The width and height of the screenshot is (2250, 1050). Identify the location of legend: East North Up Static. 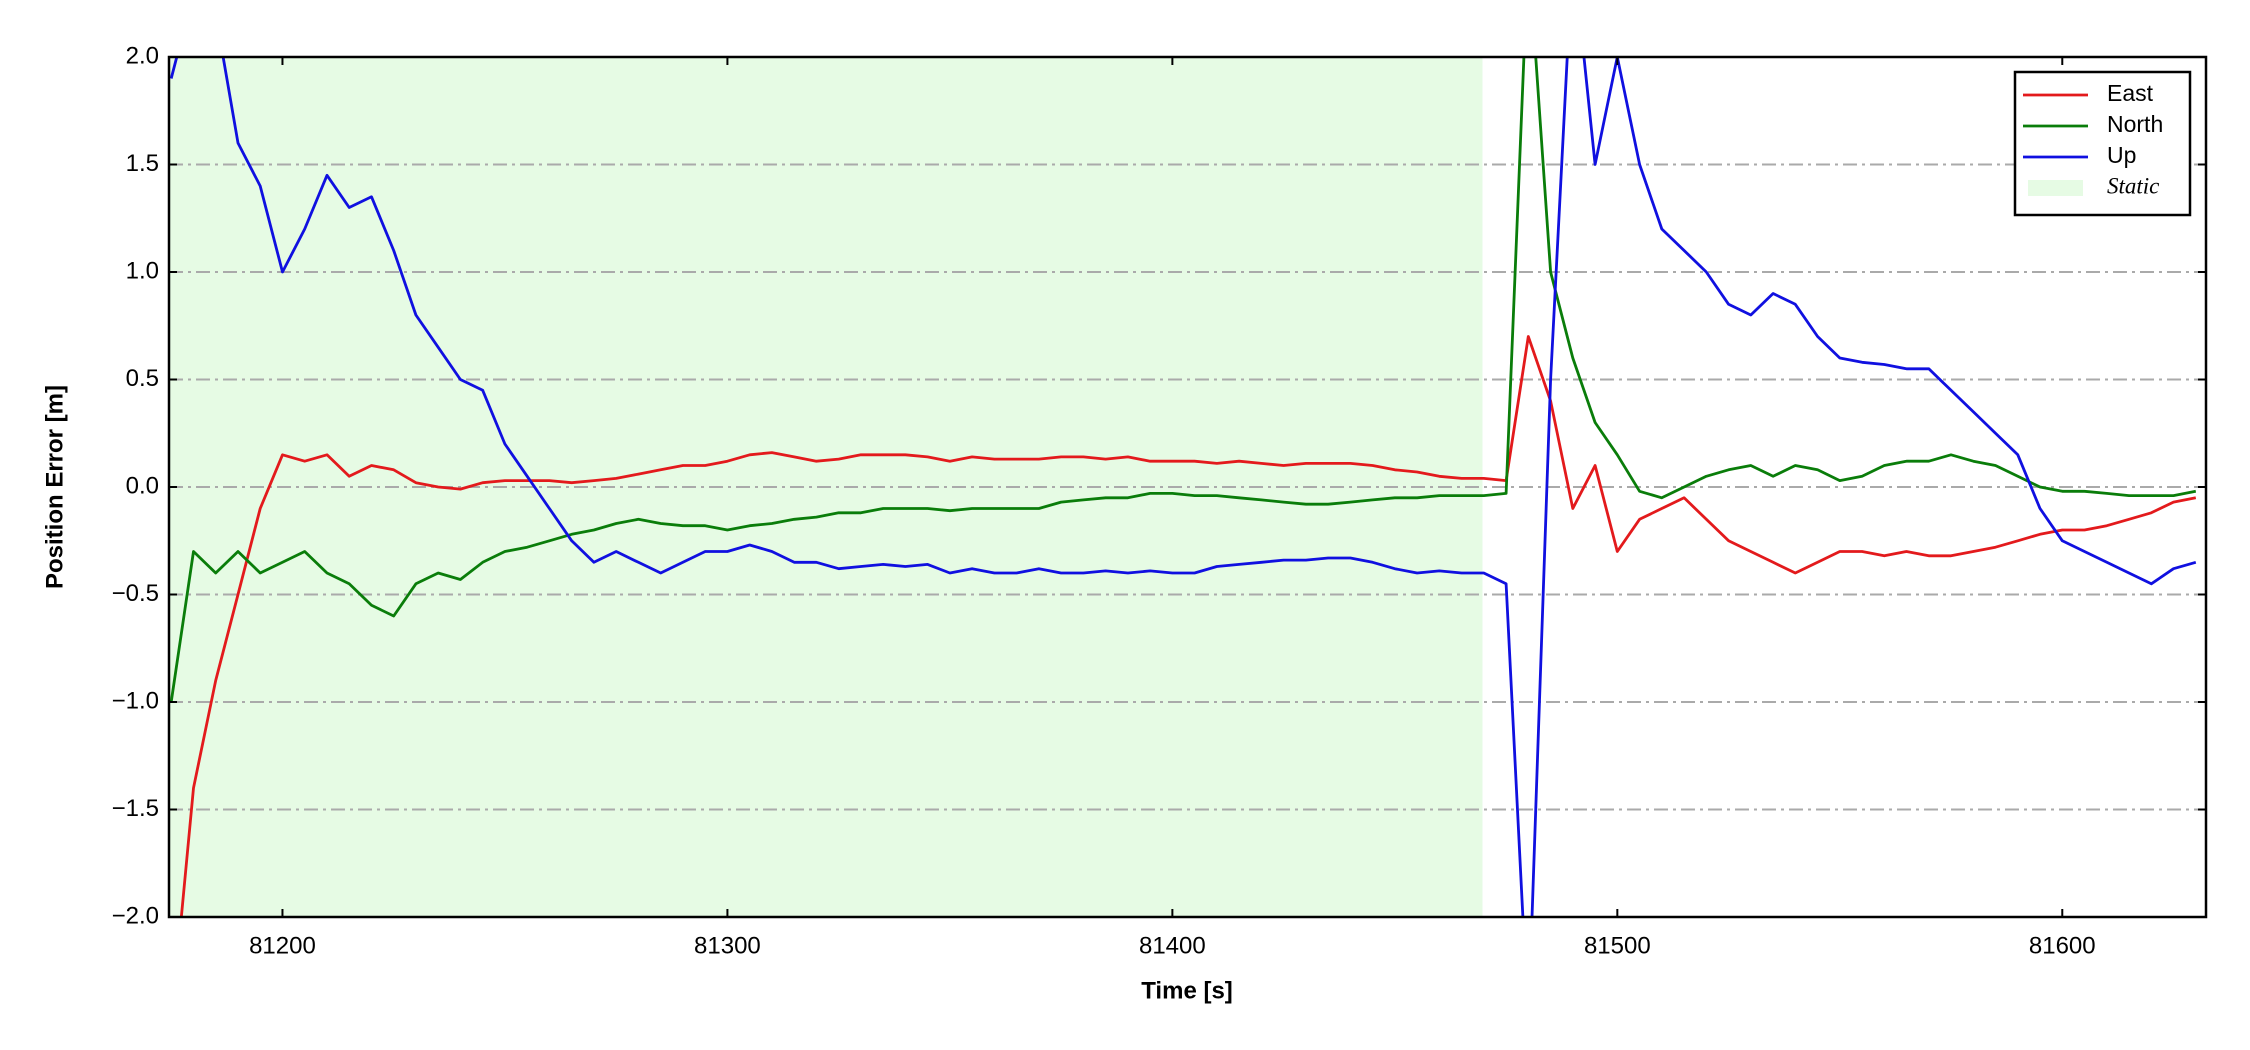
(2102, 143).